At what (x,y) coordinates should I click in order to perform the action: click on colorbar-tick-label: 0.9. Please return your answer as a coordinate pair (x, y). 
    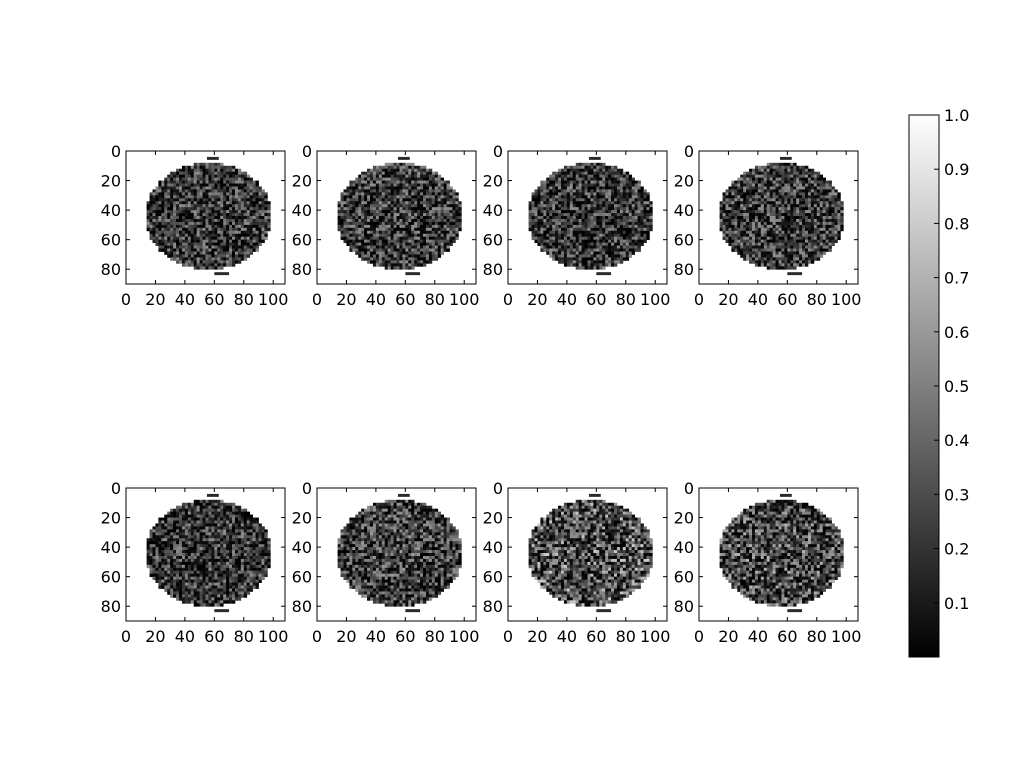
    Looking at the image, I should click on (956, 169).